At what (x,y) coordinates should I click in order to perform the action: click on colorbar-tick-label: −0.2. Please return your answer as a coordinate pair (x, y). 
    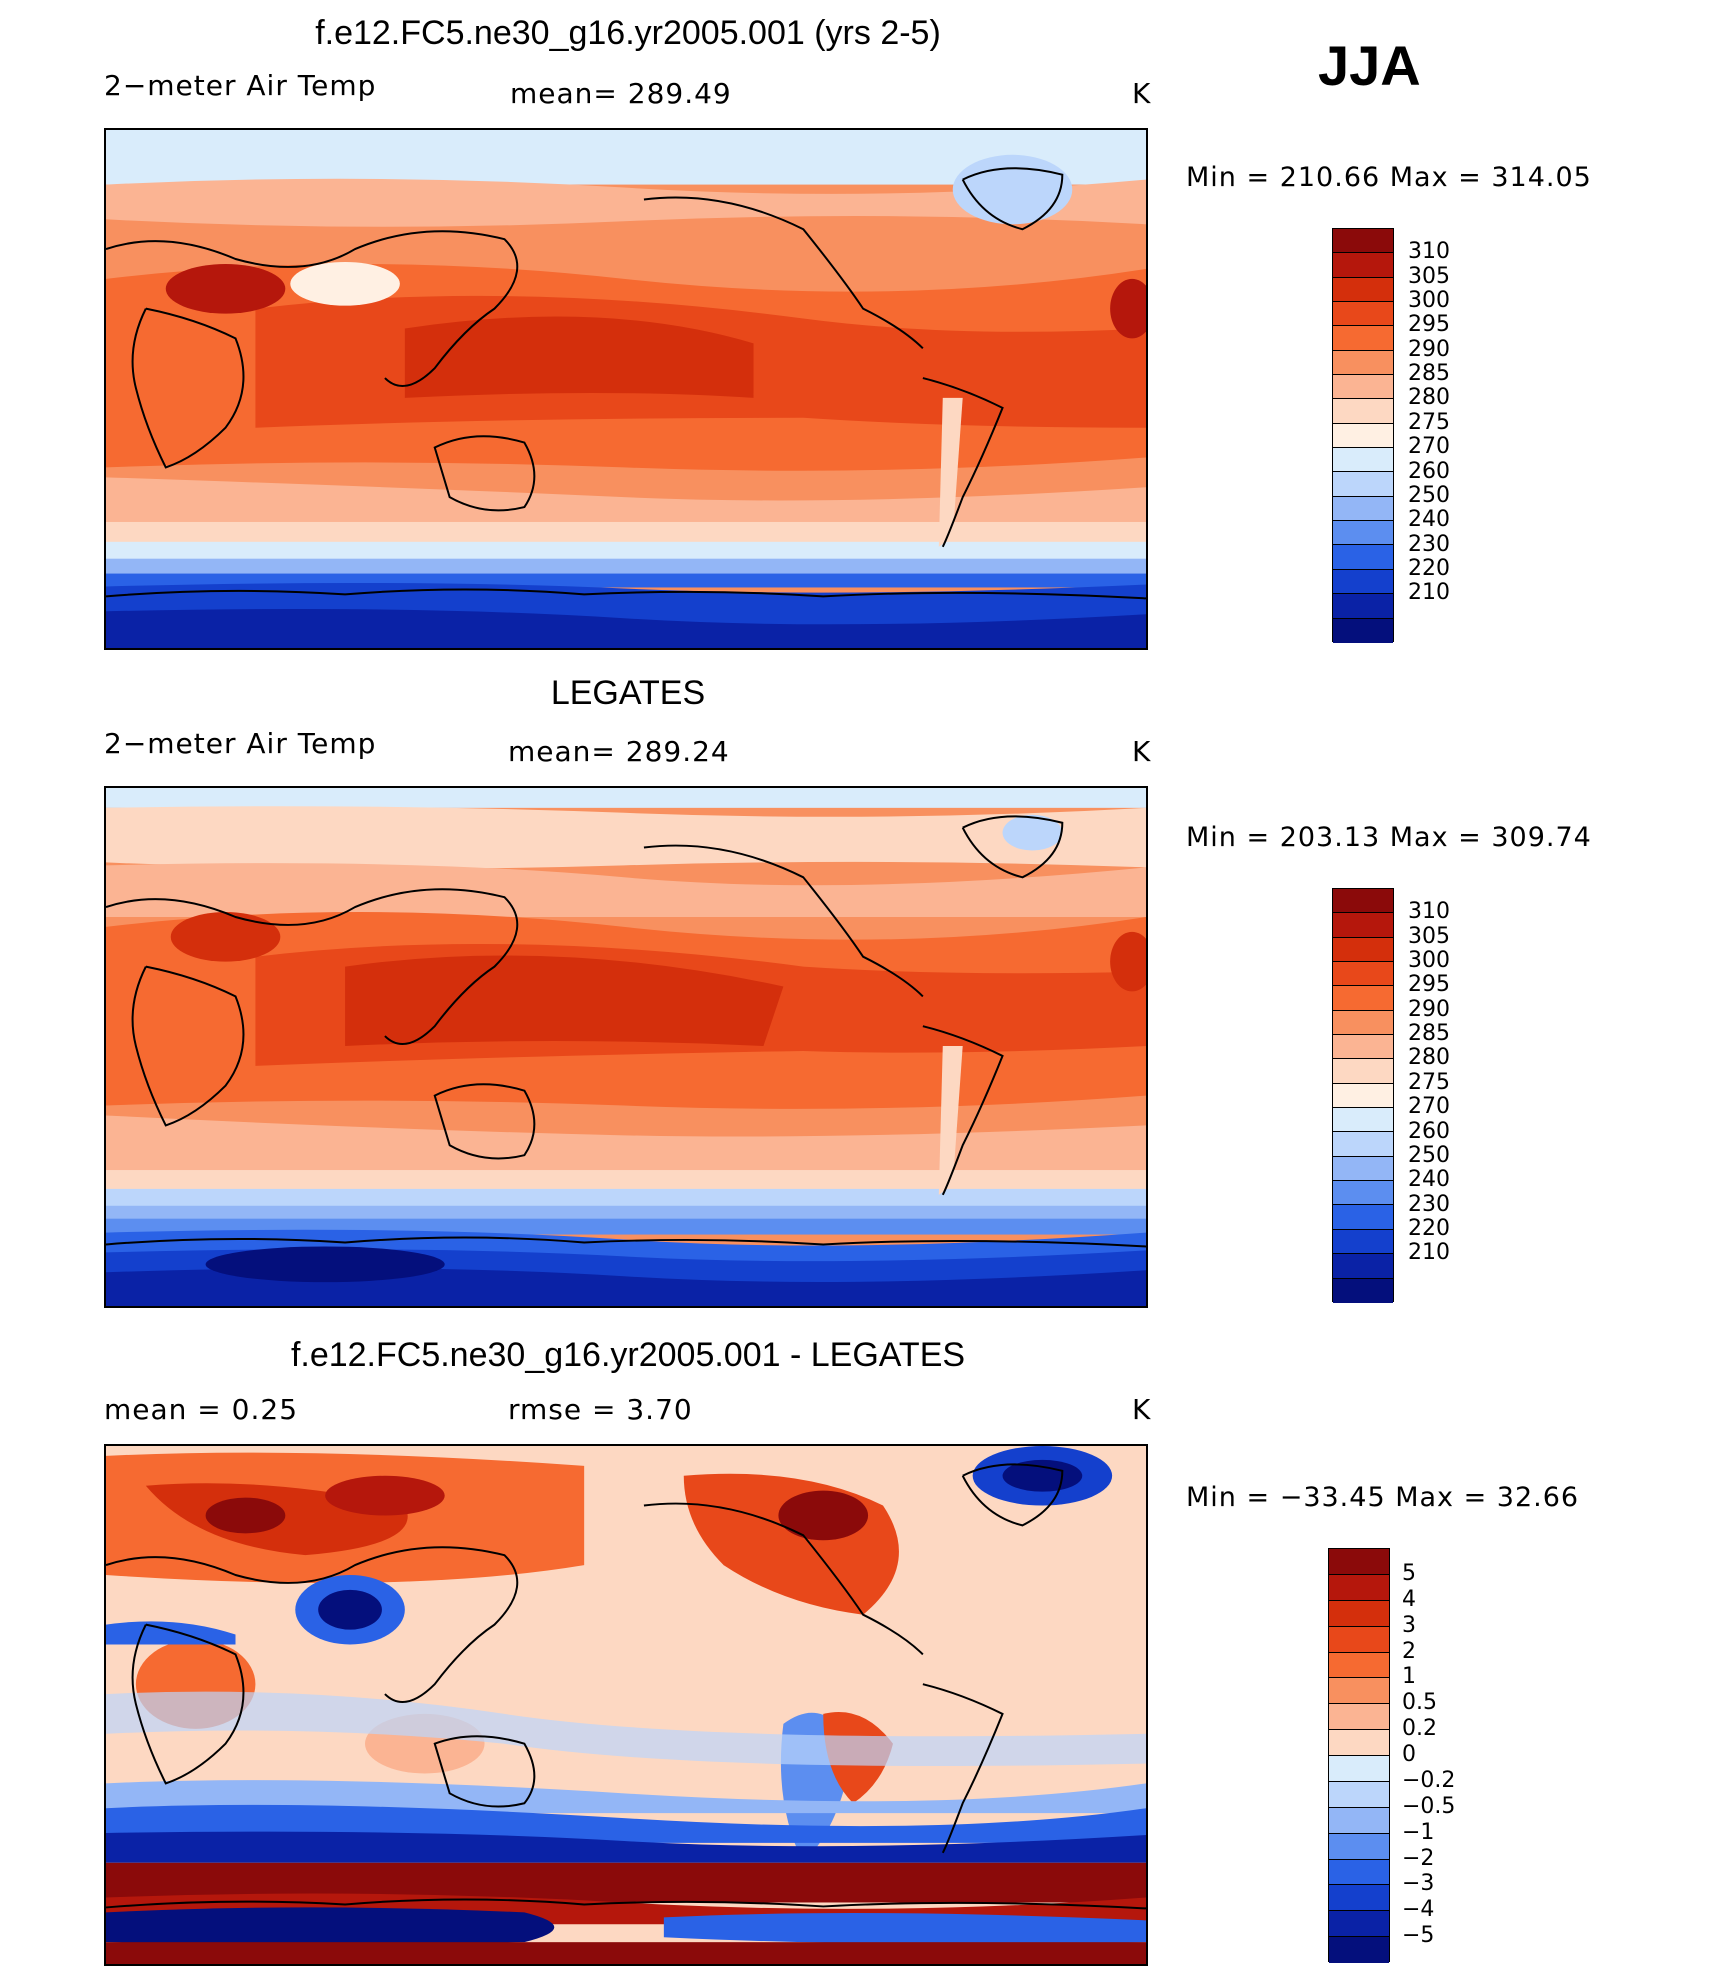
    Looking at the image, I should click on (1429, 1780).